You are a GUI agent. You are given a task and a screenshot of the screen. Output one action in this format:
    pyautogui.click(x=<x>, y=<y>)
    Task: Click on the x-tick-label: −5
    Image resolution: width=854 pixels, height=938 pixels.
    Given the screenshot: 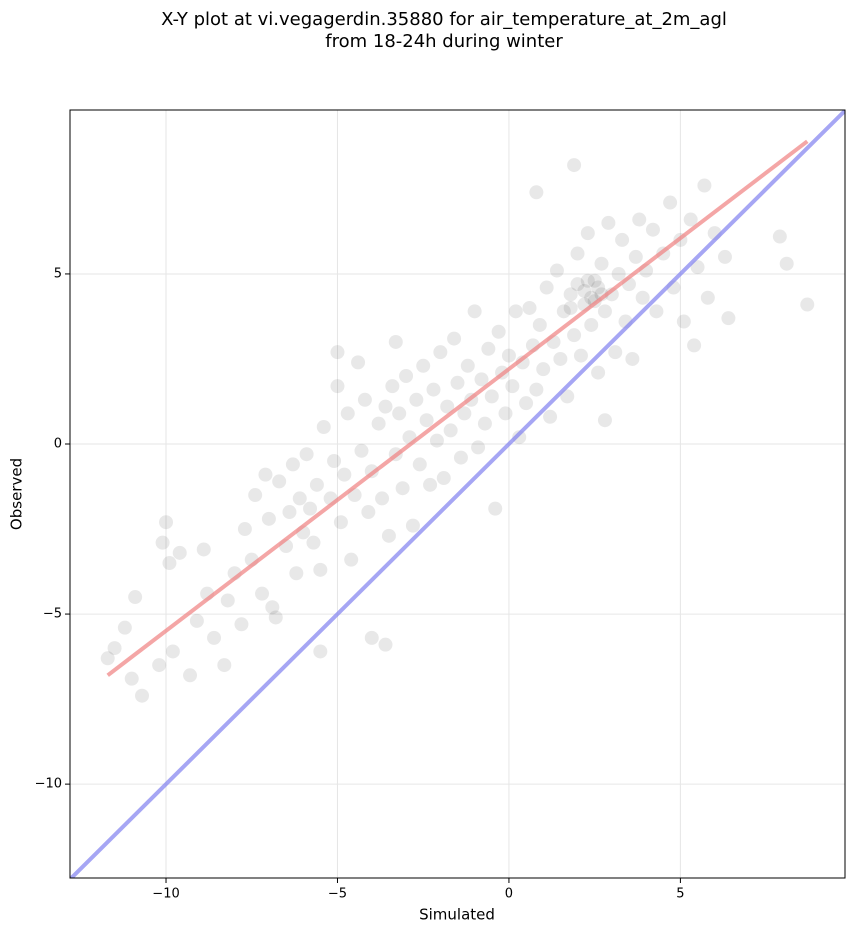 What is the action you would take?
    pyautogui.click(x=337, y=894)
    